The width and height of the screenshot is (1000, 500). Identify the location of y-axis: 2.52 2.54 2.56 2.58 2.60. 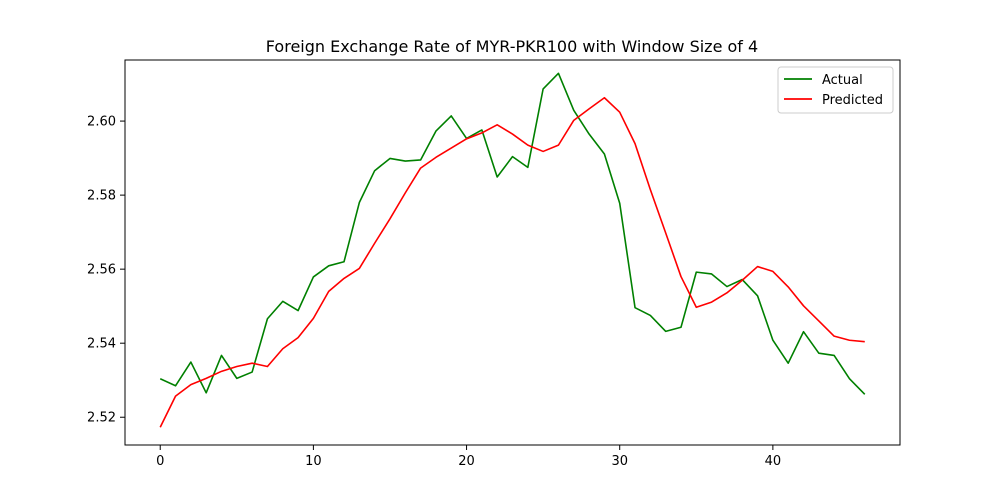
(106, 270).